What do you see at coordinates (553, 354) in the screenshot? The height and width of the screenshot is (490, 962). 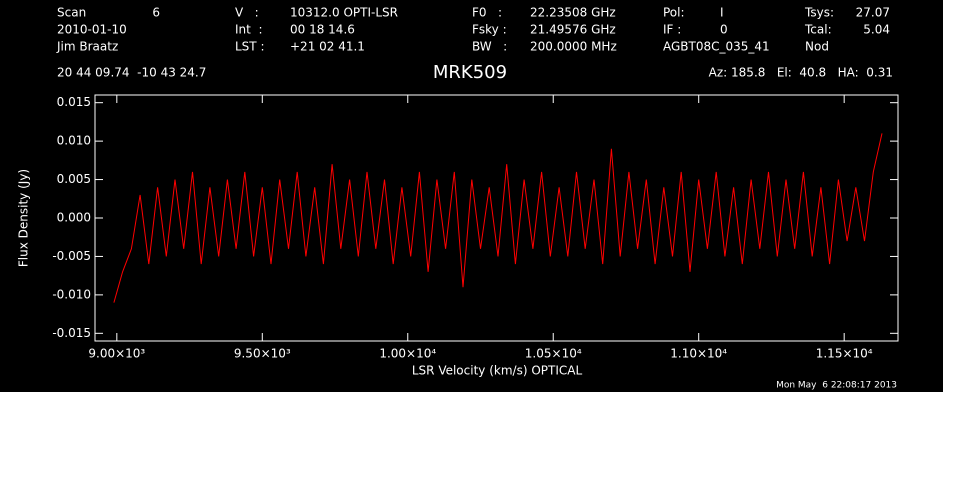 I see `x-tick-label: 1.05×10⁴` at bounding box center [553, 354].